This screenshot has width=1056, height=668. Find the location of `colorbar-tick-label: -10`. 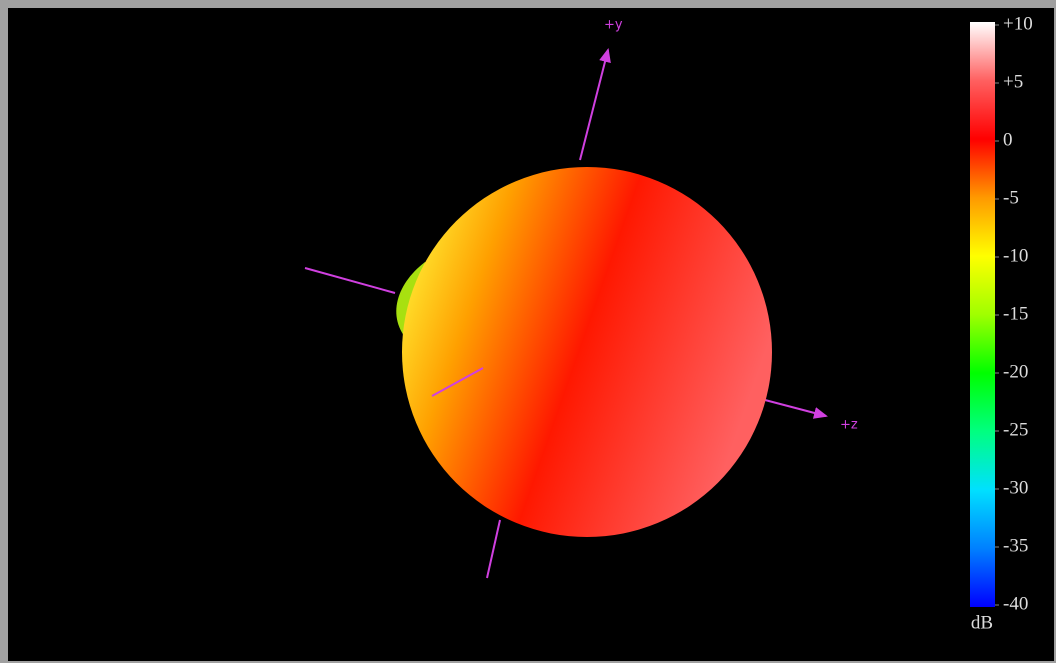

colorbar-tick-label: -10 is located at coordinates (1015, 255).